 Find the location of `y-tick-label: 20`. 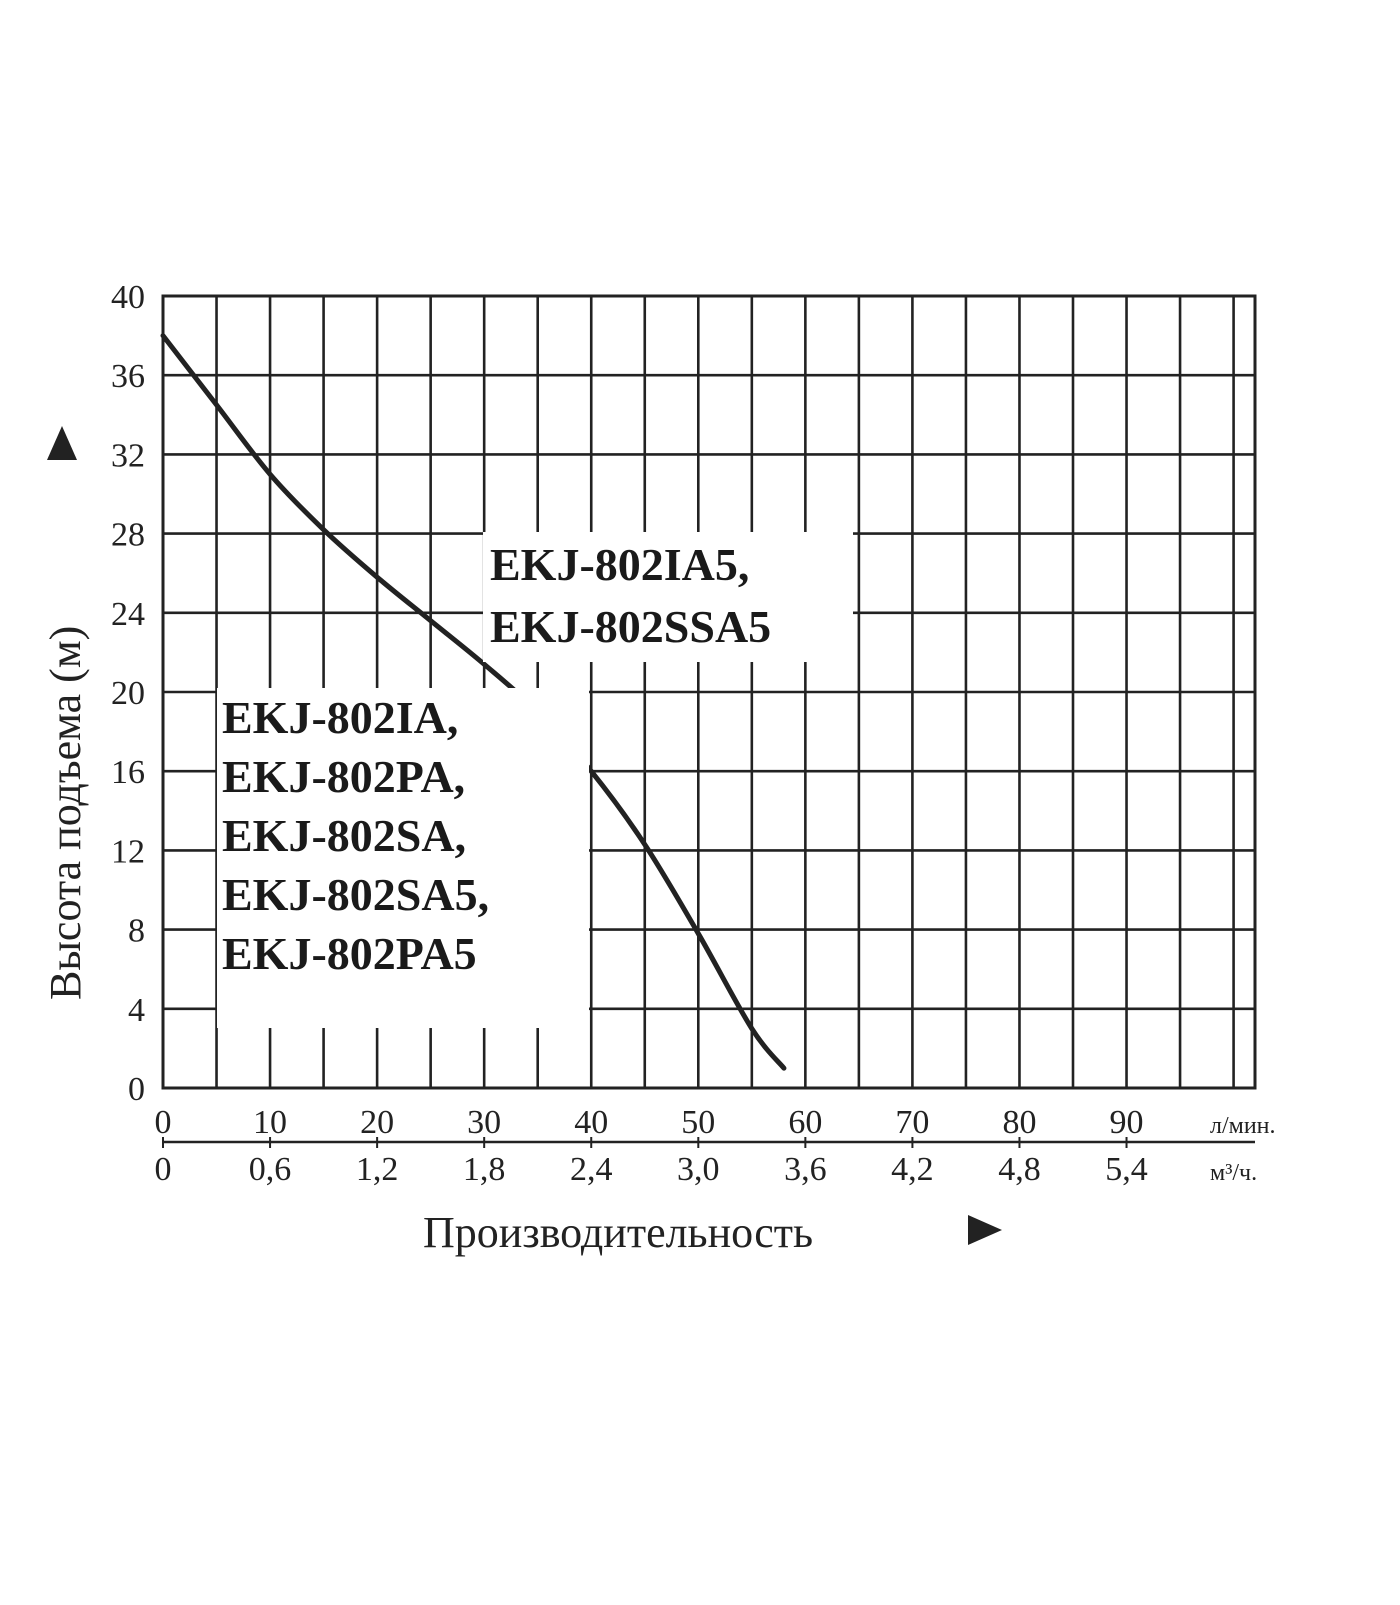

y-tick-label: 20 is located at coordinates (128, 693).